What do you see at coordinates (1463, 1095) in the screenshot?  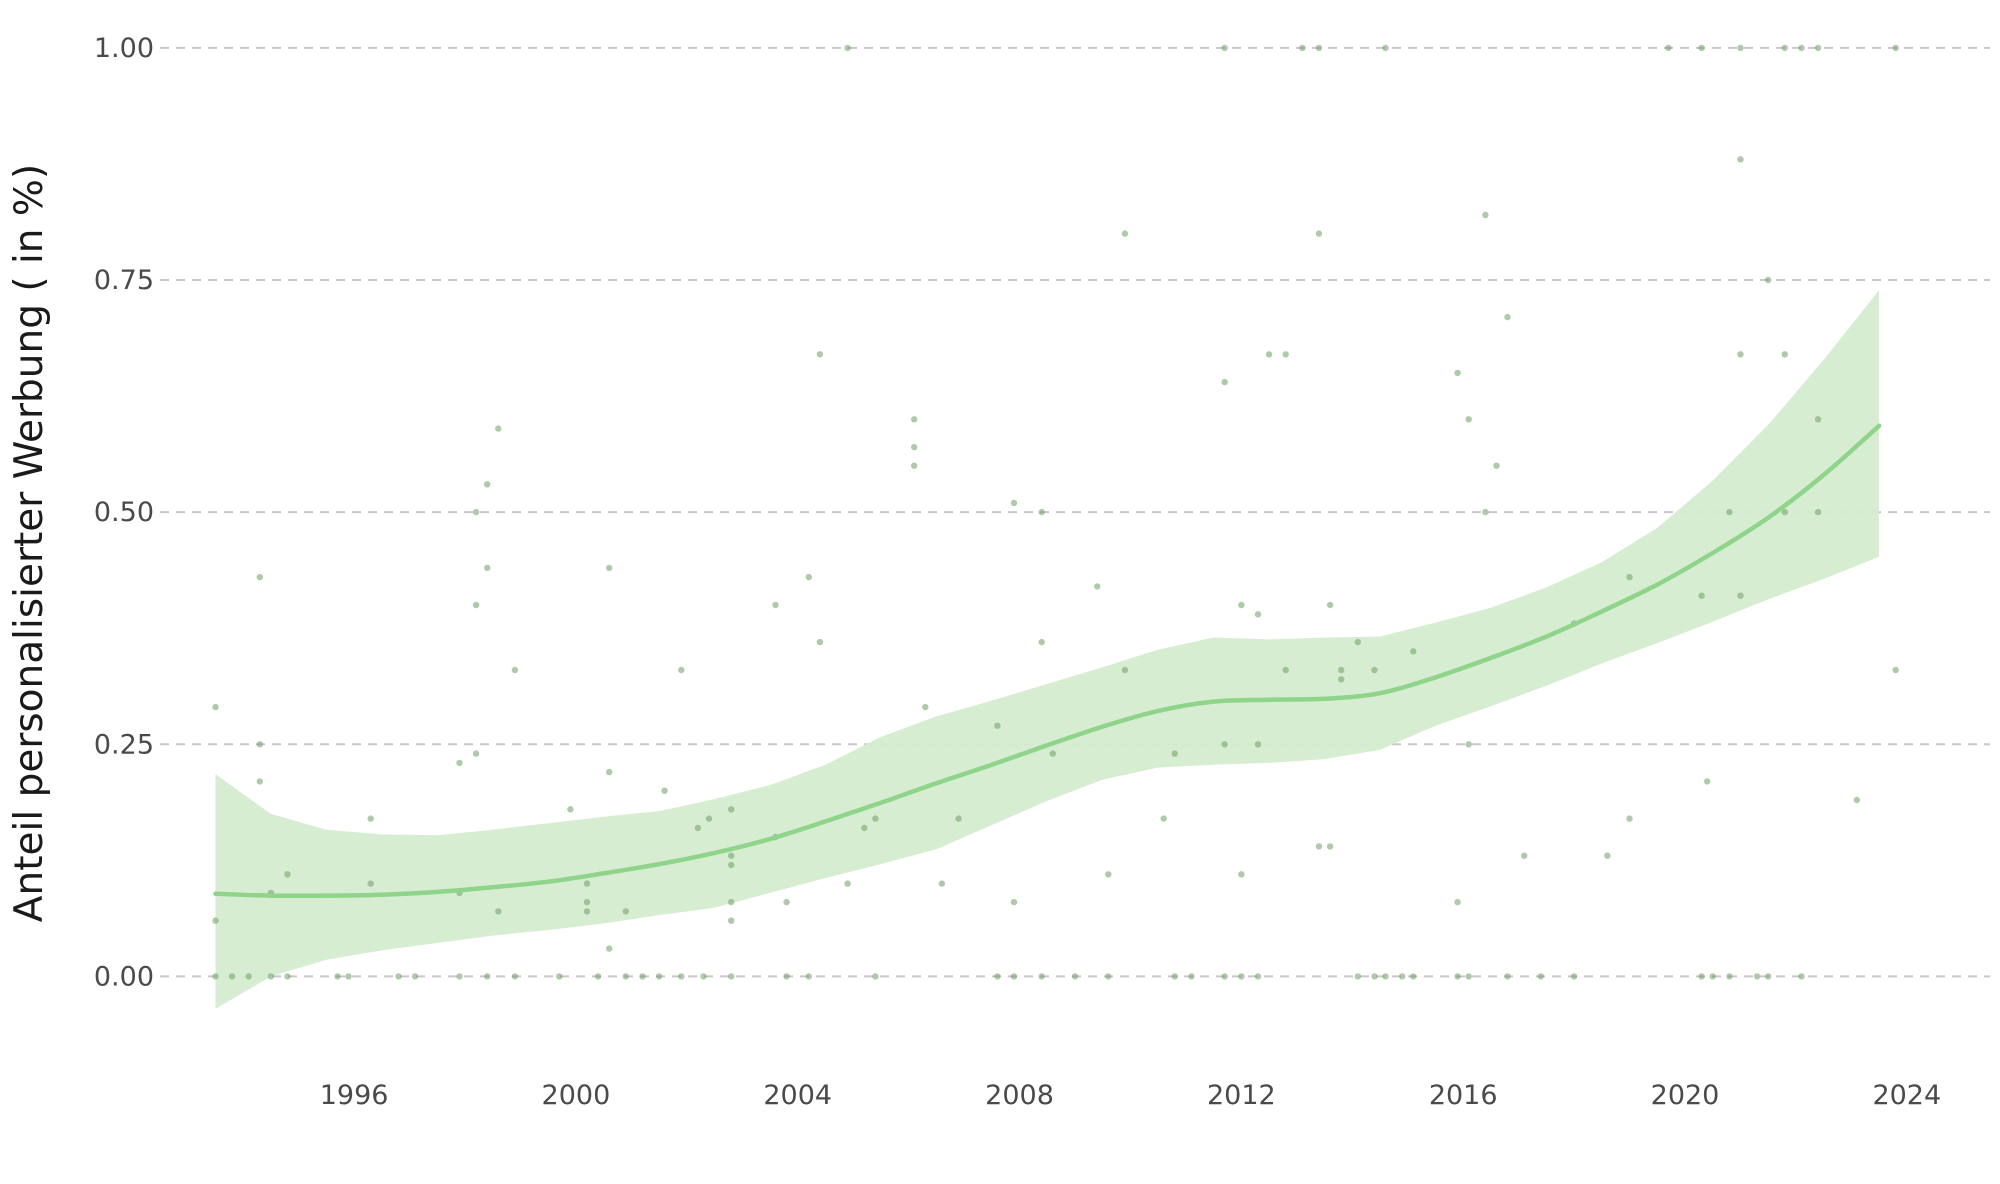 I see `x-tick-label: 2016` at bounding box center [1463, 1095].